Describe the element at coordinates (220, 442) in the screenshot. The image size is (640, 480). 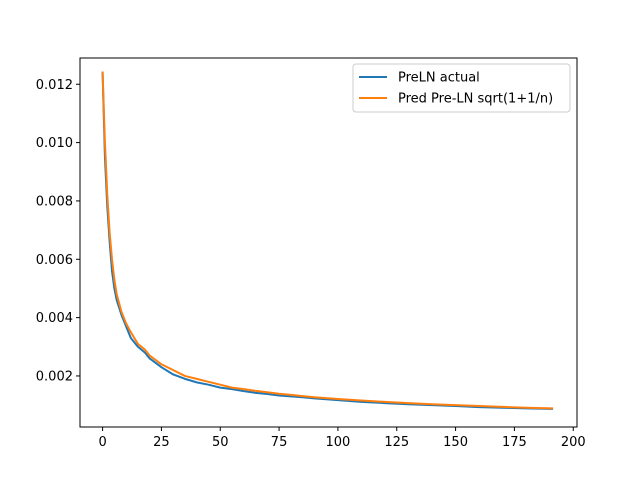
I see `x-tick-label: 50` at that location.